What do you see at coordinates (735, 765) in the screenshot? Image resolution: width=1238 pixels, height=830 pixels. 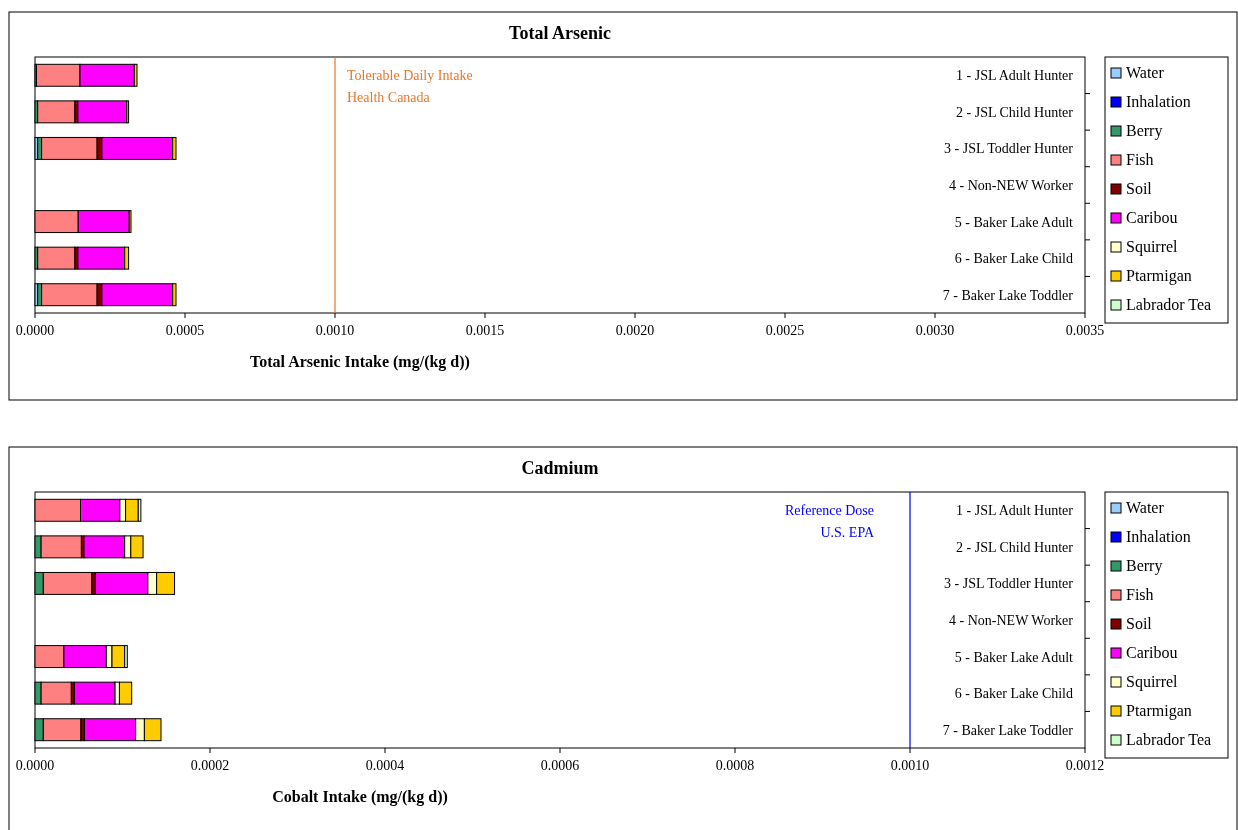 I see `x-tick-label: 0.0008` at bounding box center [735, 765].